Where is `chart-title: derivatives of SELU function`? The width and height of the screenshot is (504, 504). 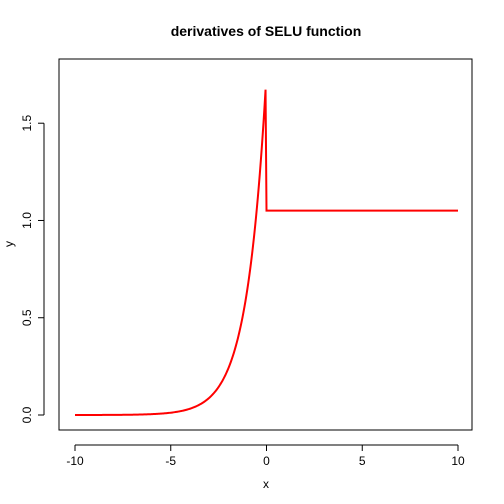
chart-title: derivatives of SELU function is located at coordinates (266, 31).